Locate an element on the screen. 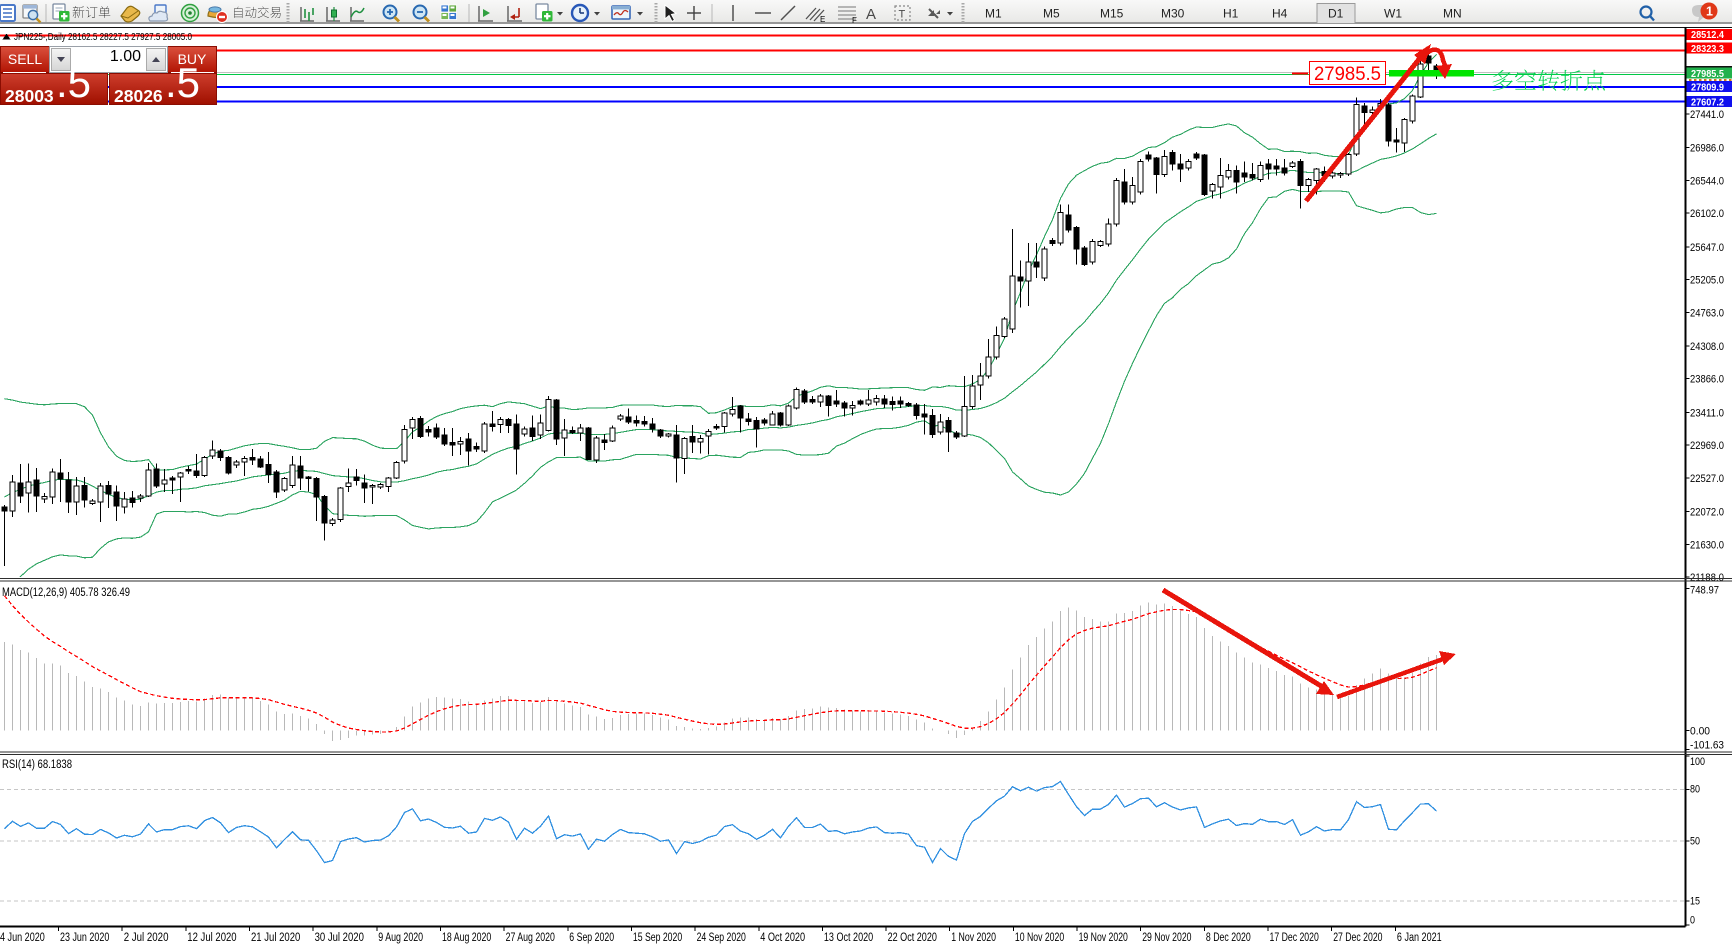  svg-text: D1 is located at coordinates (1336, 14).